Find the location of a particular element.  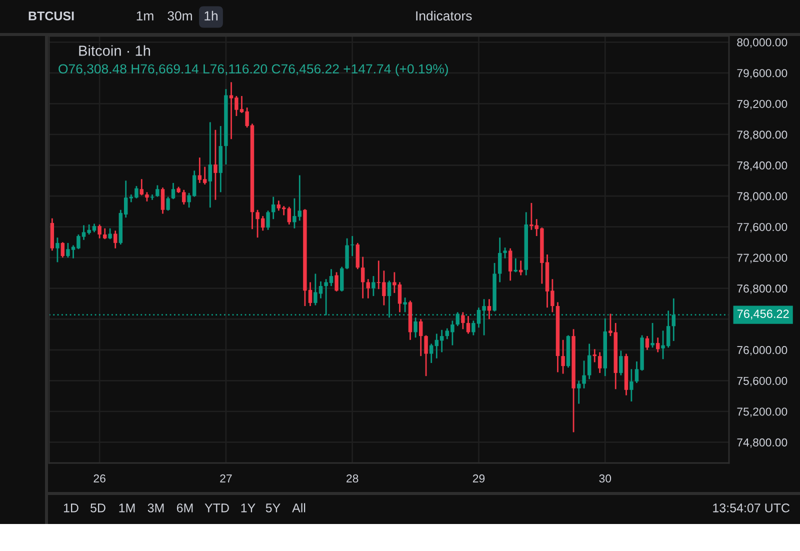

y-tick-label: 77,600.00 is located at coordinates (762, 227).